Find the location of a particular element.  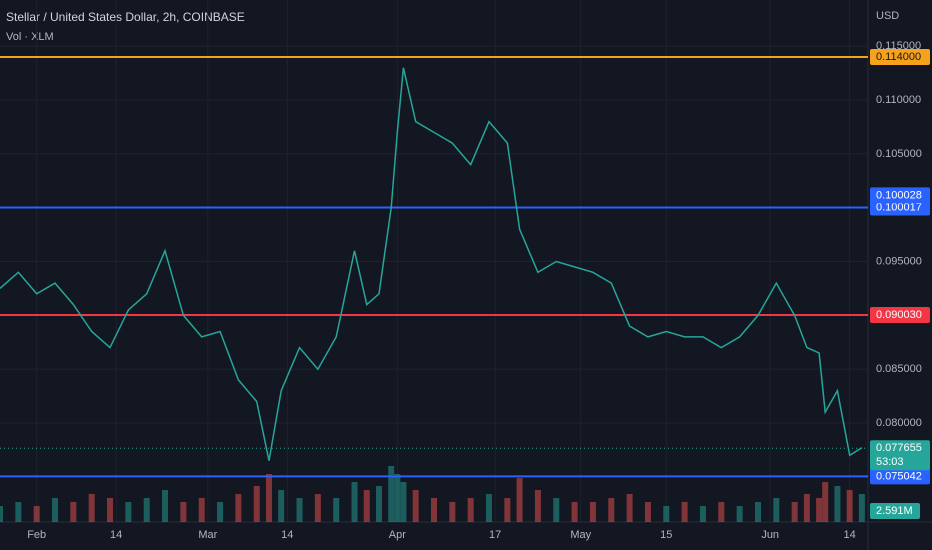

level-label: 0.114000 is located at coordinates (898, 57).